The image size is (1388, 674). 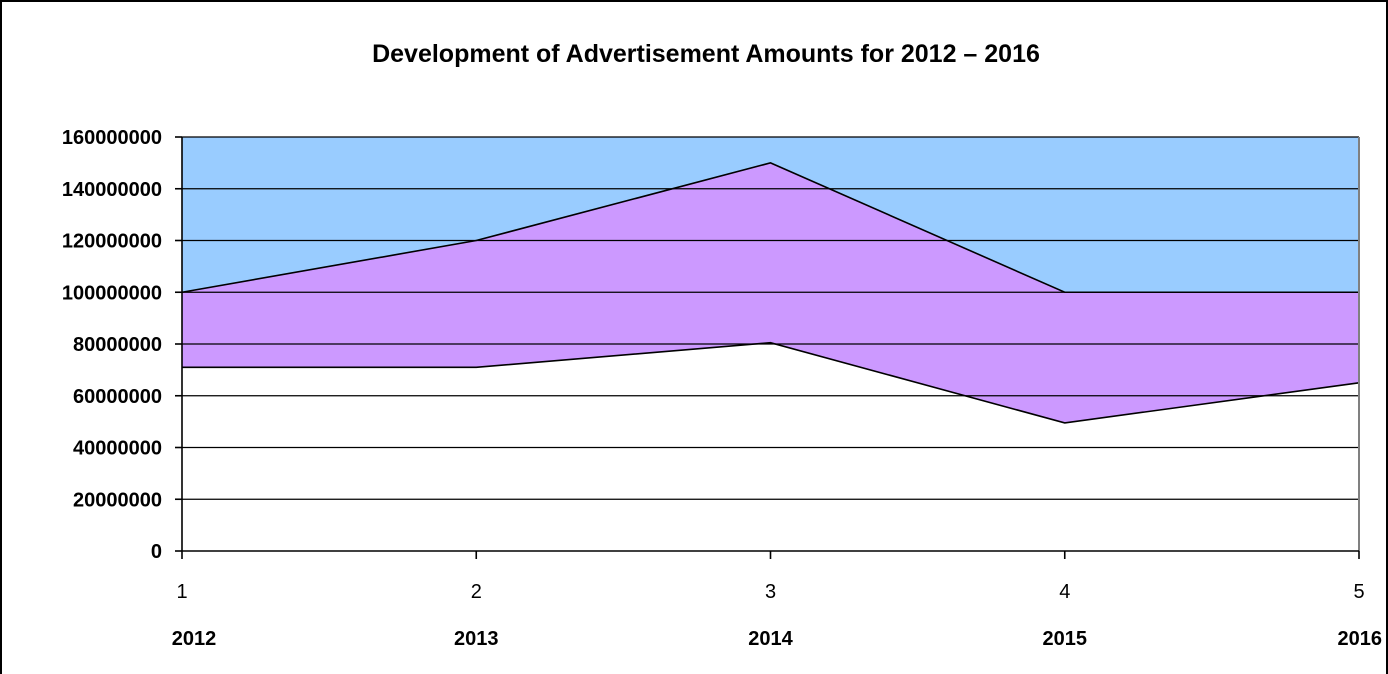 What do you see at coordinates (156, 552) in the screenshot?
I see `y-tick-label: 0` at bounding box center [156, 552].